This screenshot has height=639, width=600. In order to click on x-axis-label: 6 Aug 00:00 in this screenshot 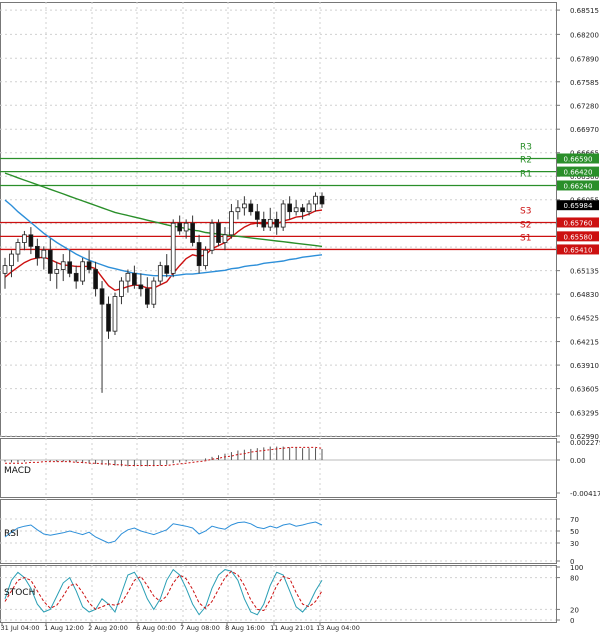, I will do `click(156, 628)`.